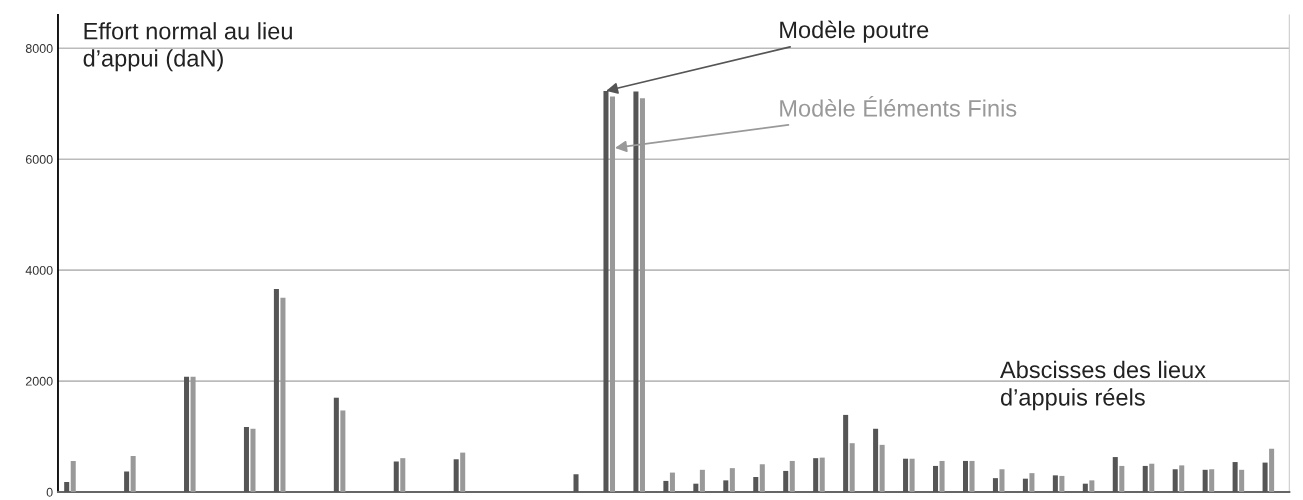 Image resolution: width=1303 pixels, height=500 pixels. I want to click on y-tick-label: 6000, so click(39, 159).